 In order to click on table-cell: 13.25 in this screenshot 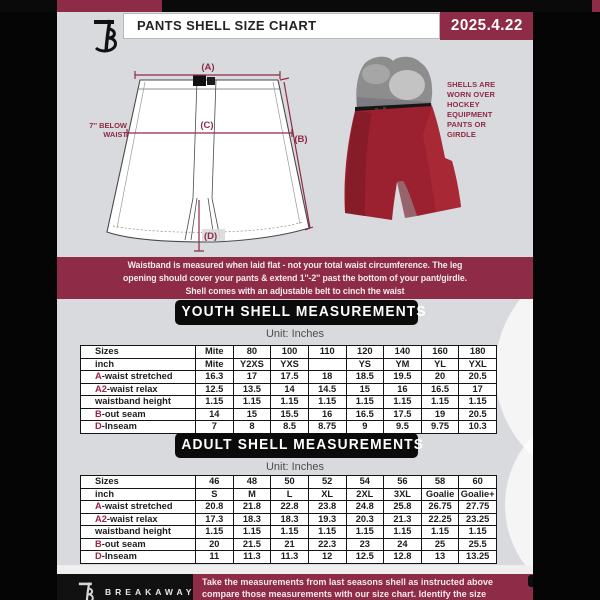, I will do `click(477, 557)`.